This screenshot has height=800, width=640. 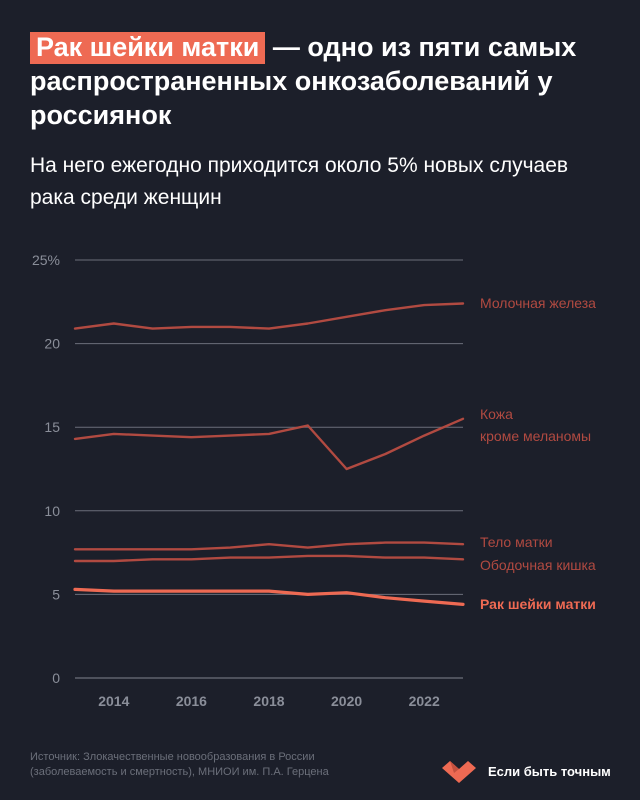 I want to click on x-tick-label: 2020, so click(x=346, y=701).